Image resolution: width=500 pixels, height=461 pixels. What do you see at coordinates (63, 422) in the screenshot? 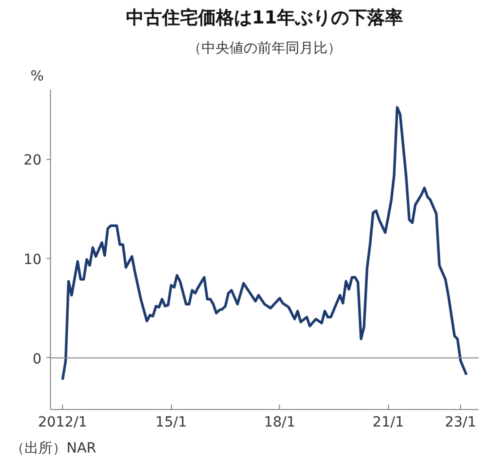
I see `x-tick-label: 2012/1` at bounding box center [63, 422].